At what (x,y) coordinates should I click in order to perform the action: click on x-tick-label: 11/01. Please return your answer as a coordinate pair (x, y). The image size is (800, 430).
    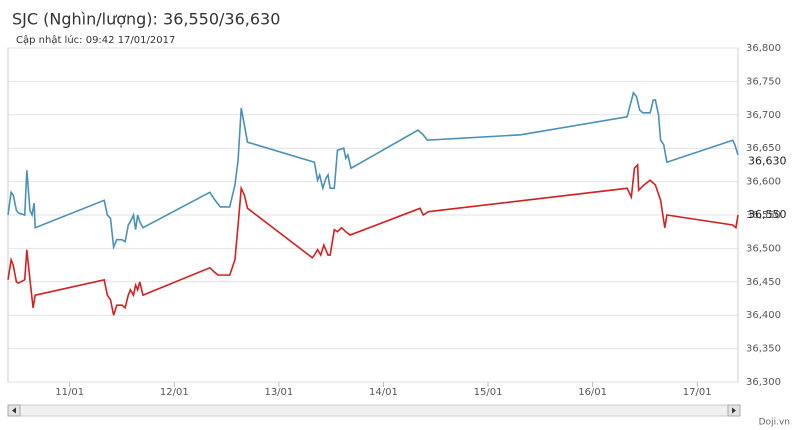
    Looking at the image, I should click on (69, 392).